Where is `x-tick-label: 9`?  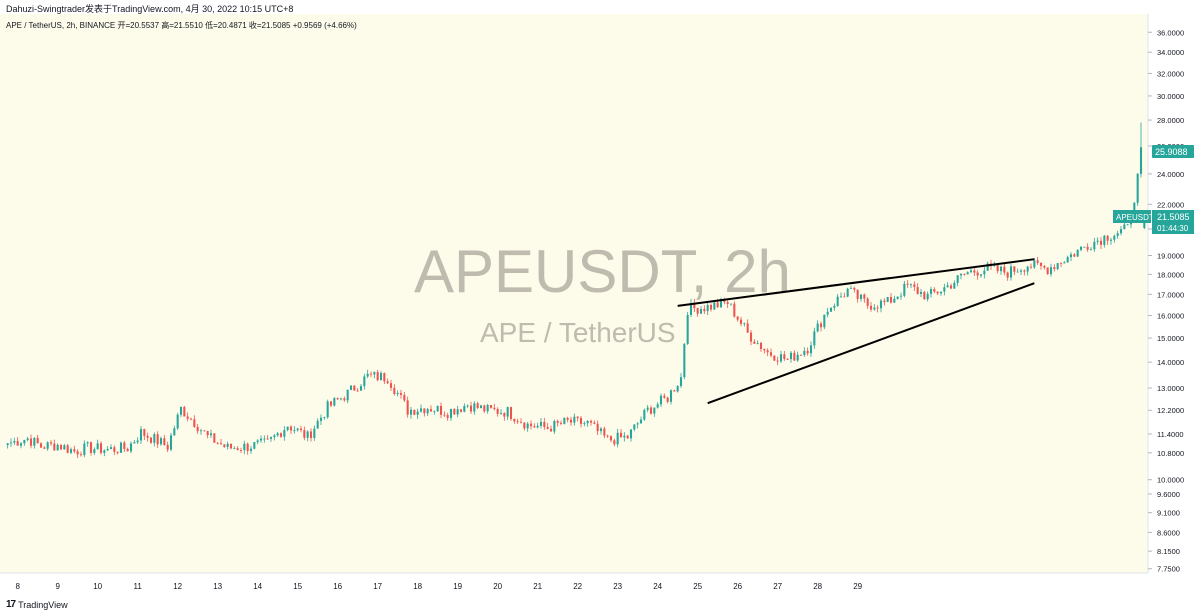 x-tick-label: 9 is located at coordinates (57, 586).